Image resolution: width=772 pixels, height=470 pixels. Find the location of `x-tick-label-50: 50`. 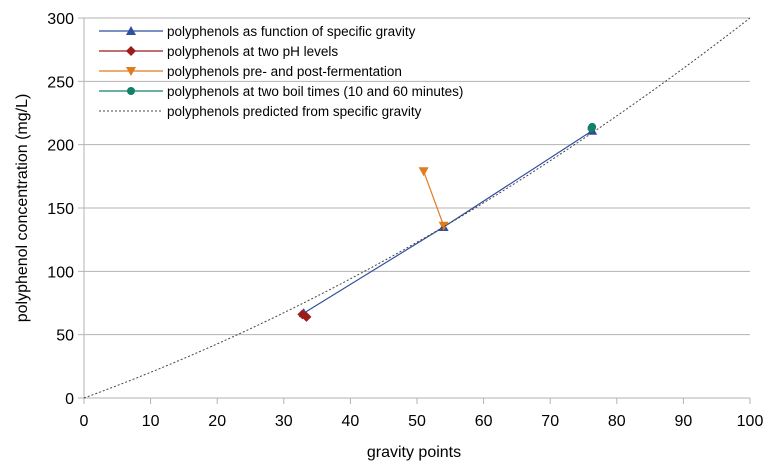

x-tick-label-50: 50 is located at coordinates (417, 421).